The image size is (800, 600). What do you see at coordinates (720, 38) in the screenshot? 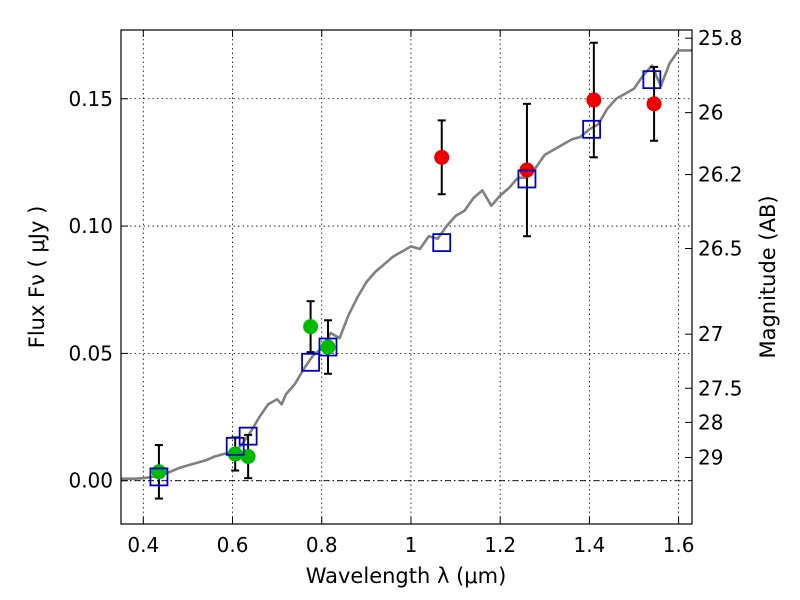
I see `y2-tick-label: 25.8` at bounding box center [720, 38].